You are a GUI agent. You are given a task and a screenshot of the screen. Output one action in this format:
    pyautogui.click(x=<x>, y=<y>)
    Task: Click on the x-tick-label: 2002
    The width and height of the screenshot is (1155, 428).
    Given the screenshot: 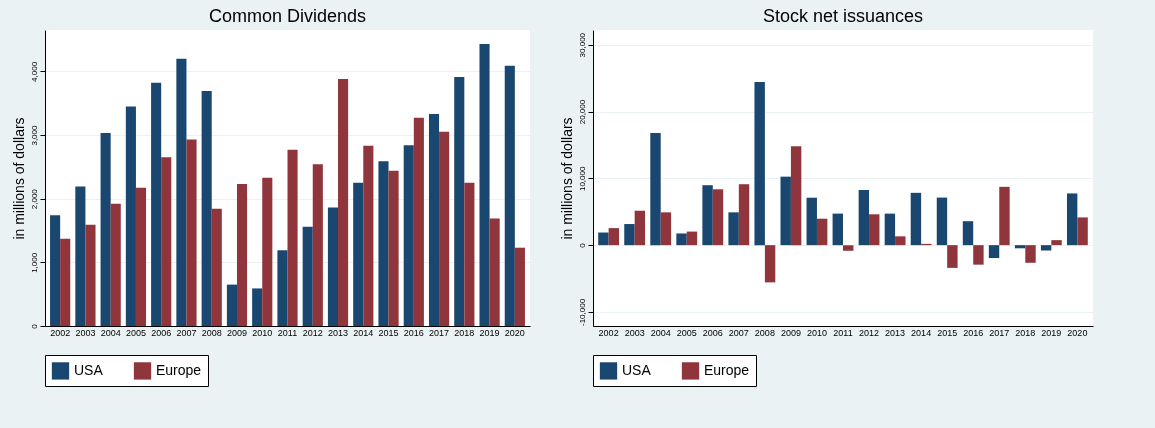 What is the action you would take?
    pyautogui.click(x=608, y=332)
    